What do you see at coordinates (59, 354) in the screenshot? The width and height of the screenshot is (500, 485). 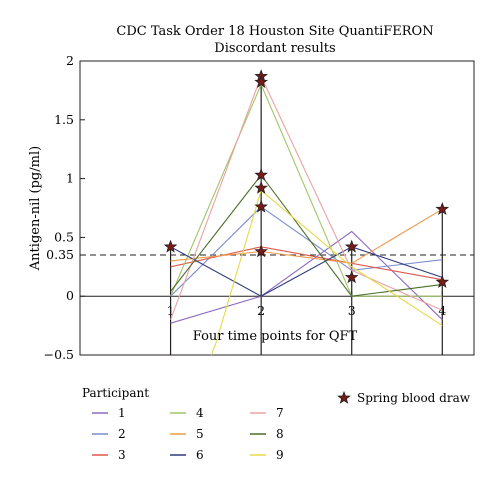 I see `y-tick-label: −0.5` at bounding box center [59, 354].